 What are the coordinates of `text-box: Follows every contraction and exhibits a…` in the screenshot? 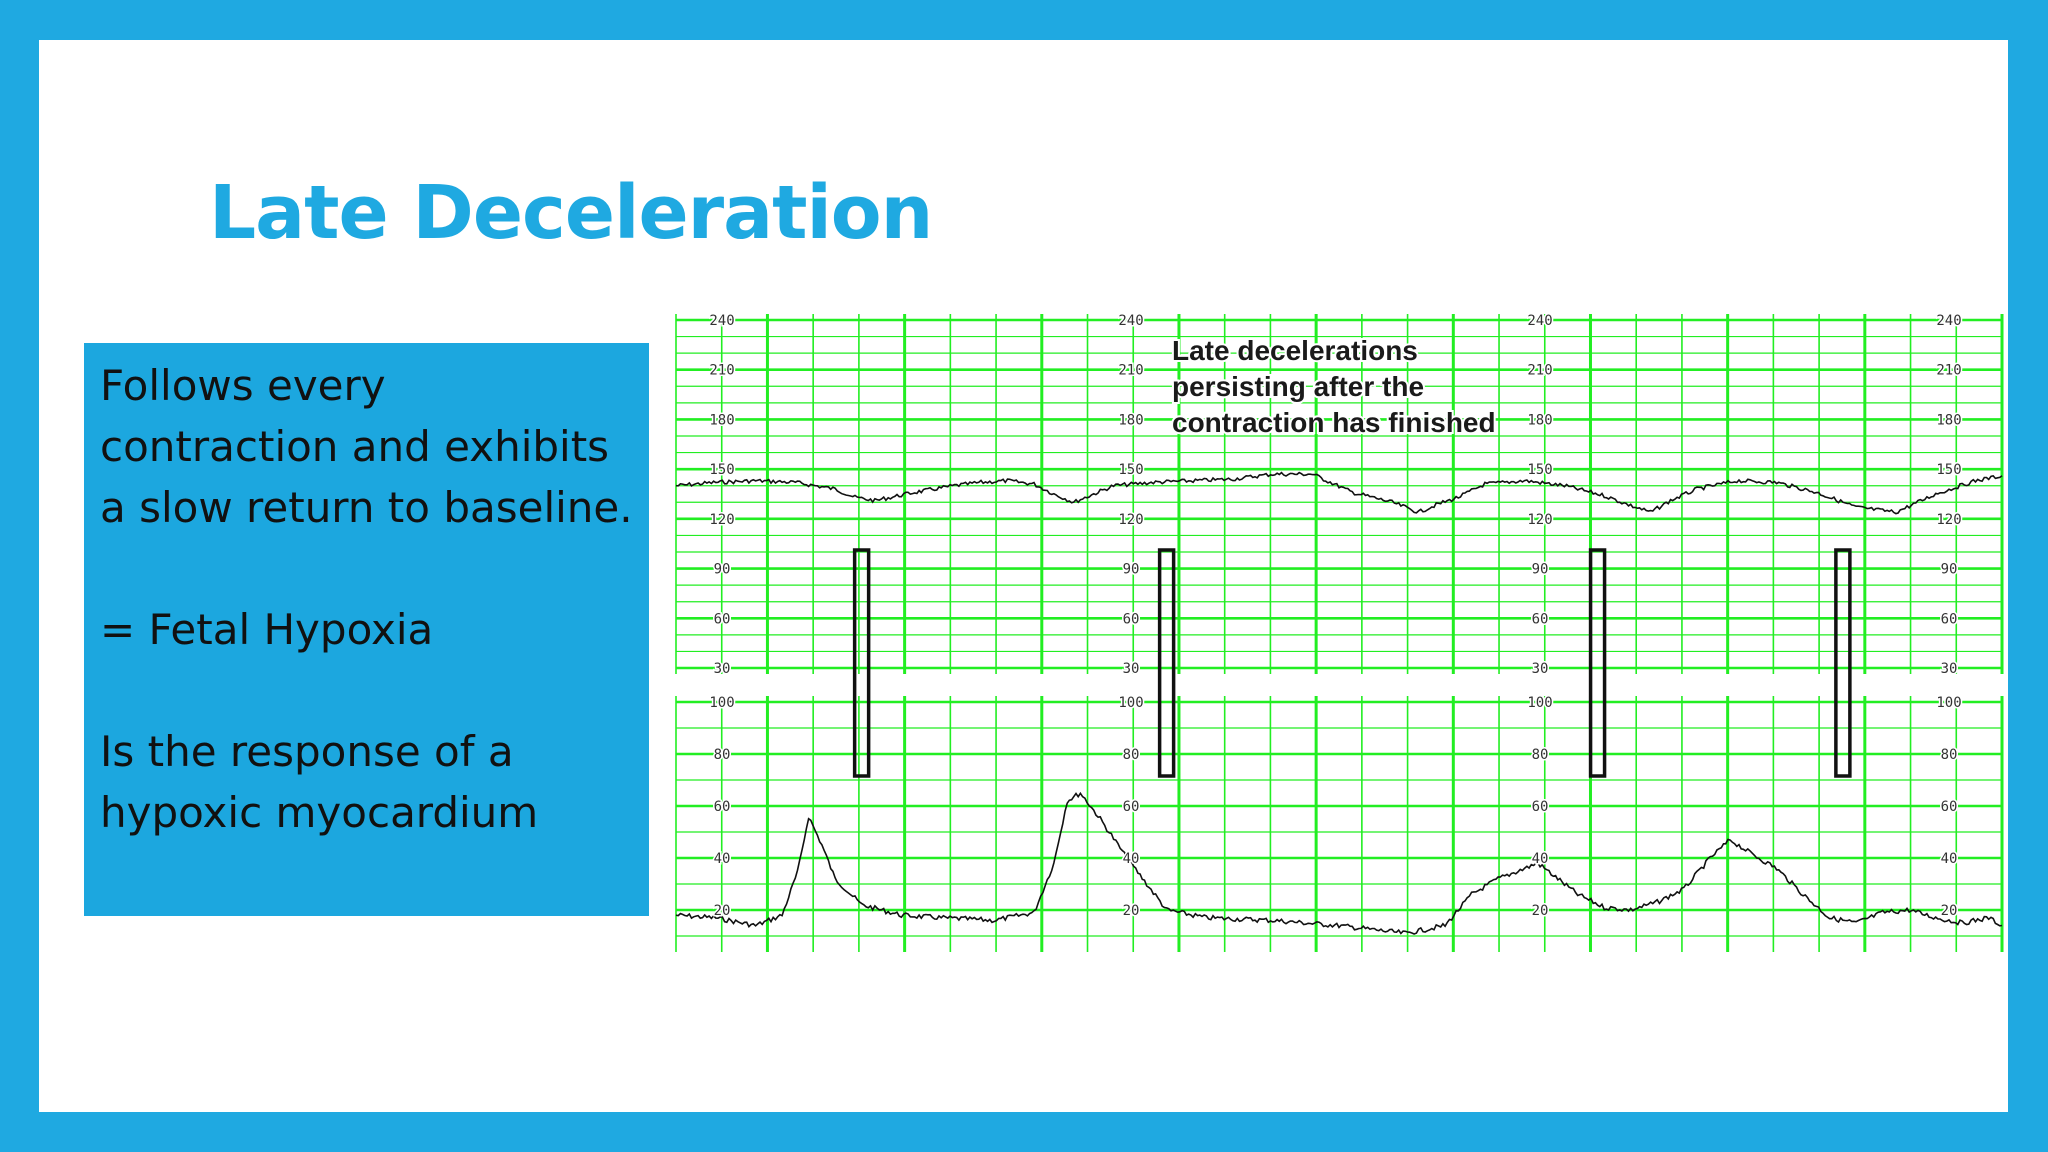 It's located at (366, 629).